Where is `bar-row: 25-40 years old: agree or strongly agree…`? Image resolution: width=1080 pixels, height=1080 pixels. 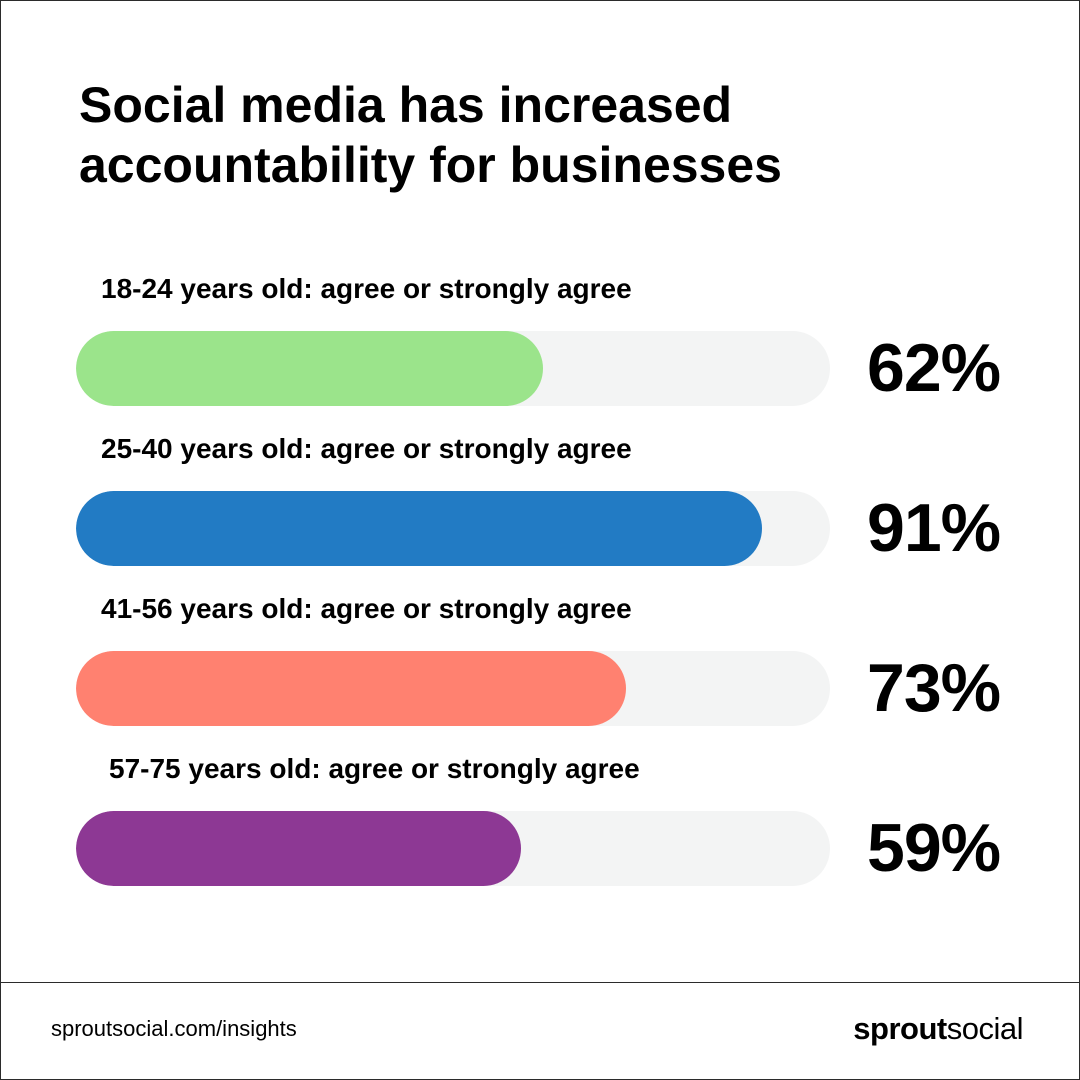
bar-row: 25-40 years old: agree or strongly agree… is located at coordinates (540, 501).